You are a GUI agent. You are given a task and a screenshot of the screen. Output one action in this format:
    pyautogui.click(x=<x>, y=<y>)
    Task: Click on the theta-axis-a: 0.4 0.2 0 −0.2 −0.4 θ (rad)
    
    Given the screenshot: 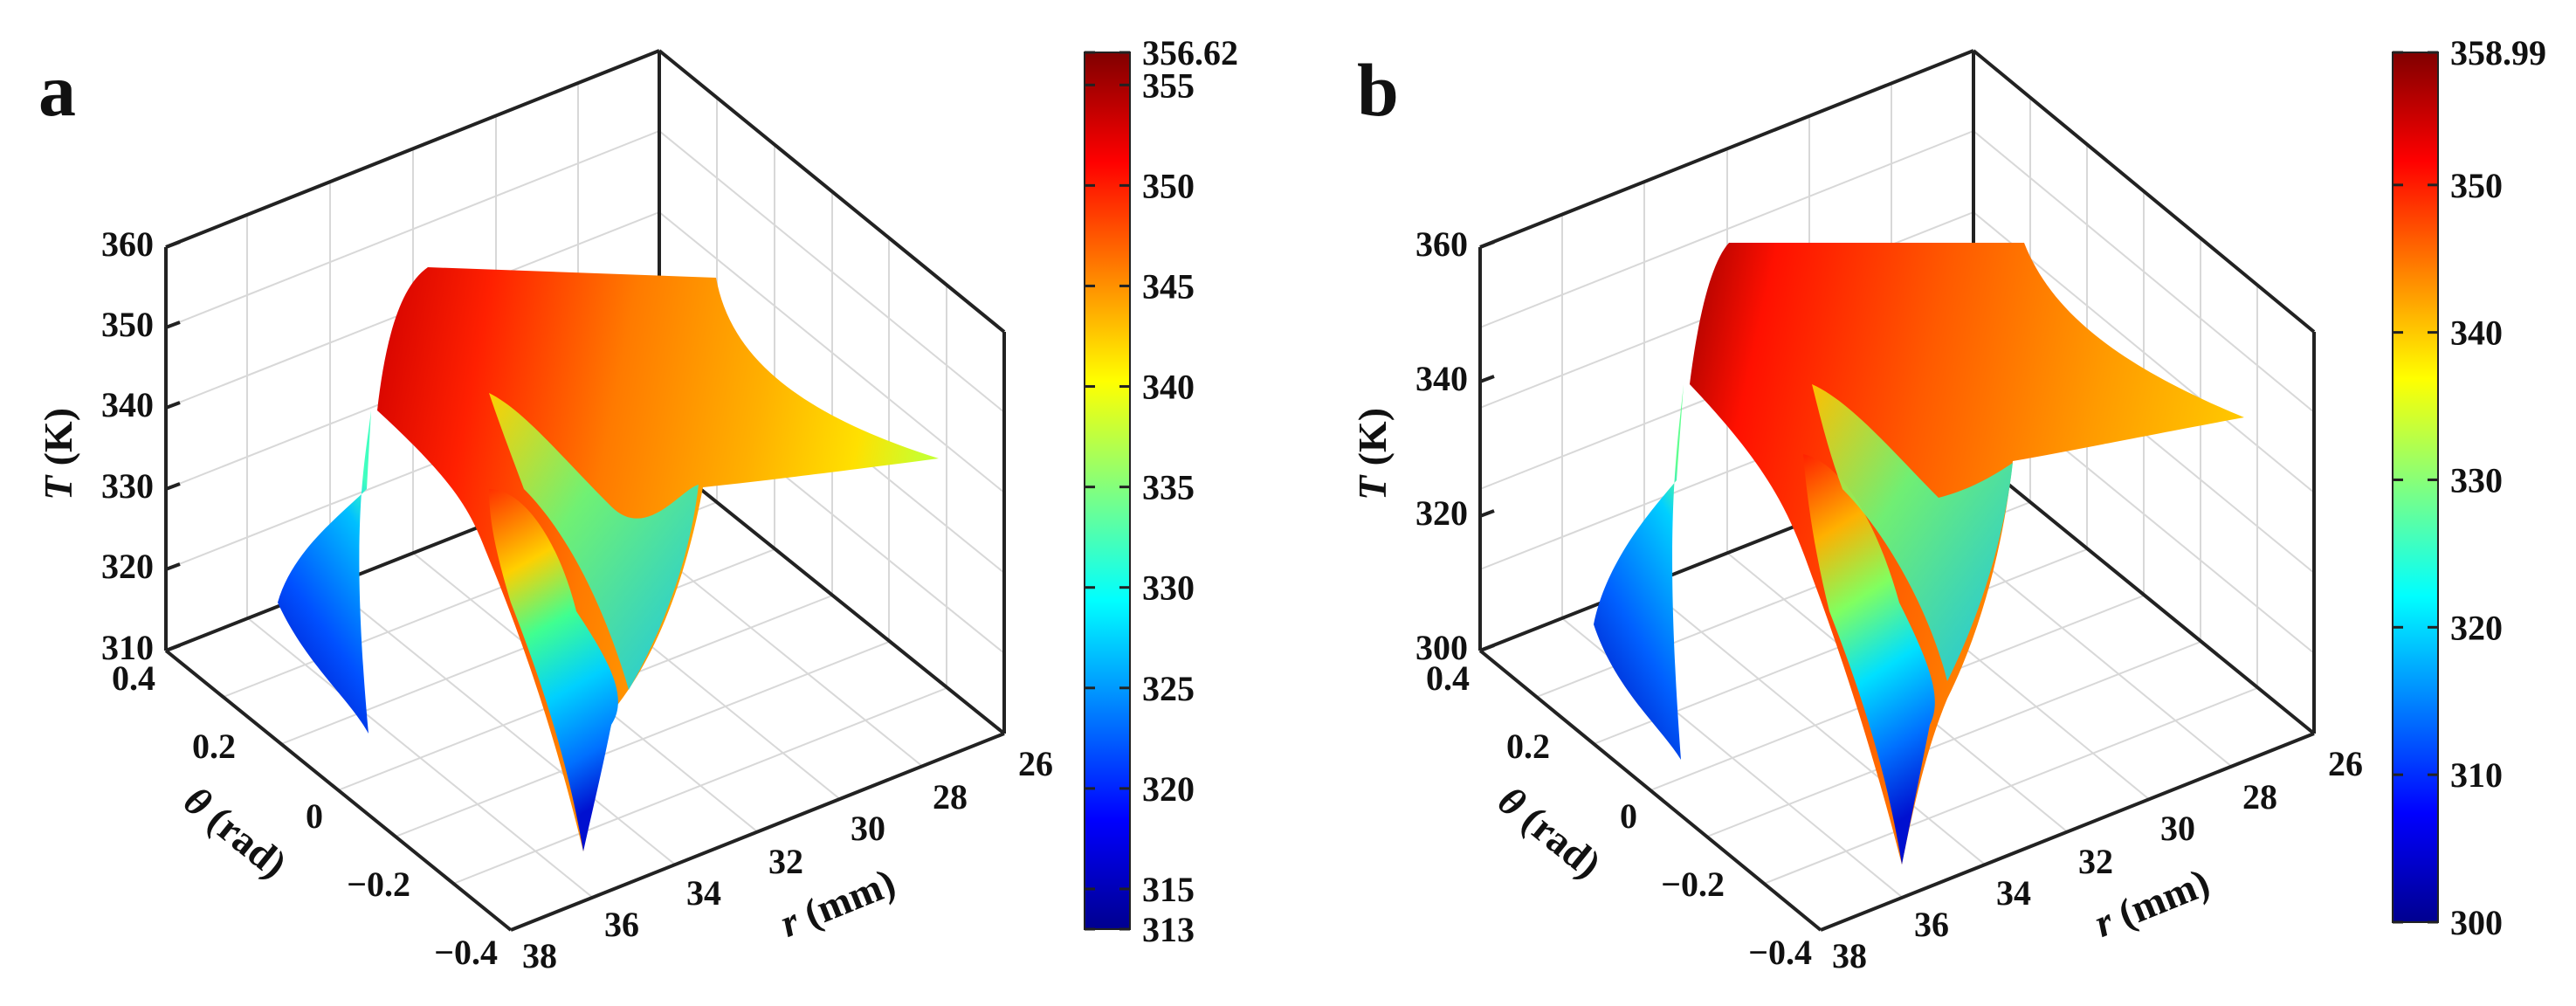 What is the action you would take?
    pyautogui.click(x=305, y=815)
    